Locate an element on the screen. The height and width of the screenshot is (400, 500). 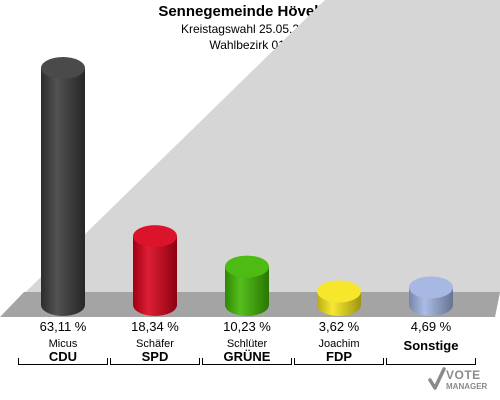
value-label: 63,11 % is located at coordinates (63, 326).